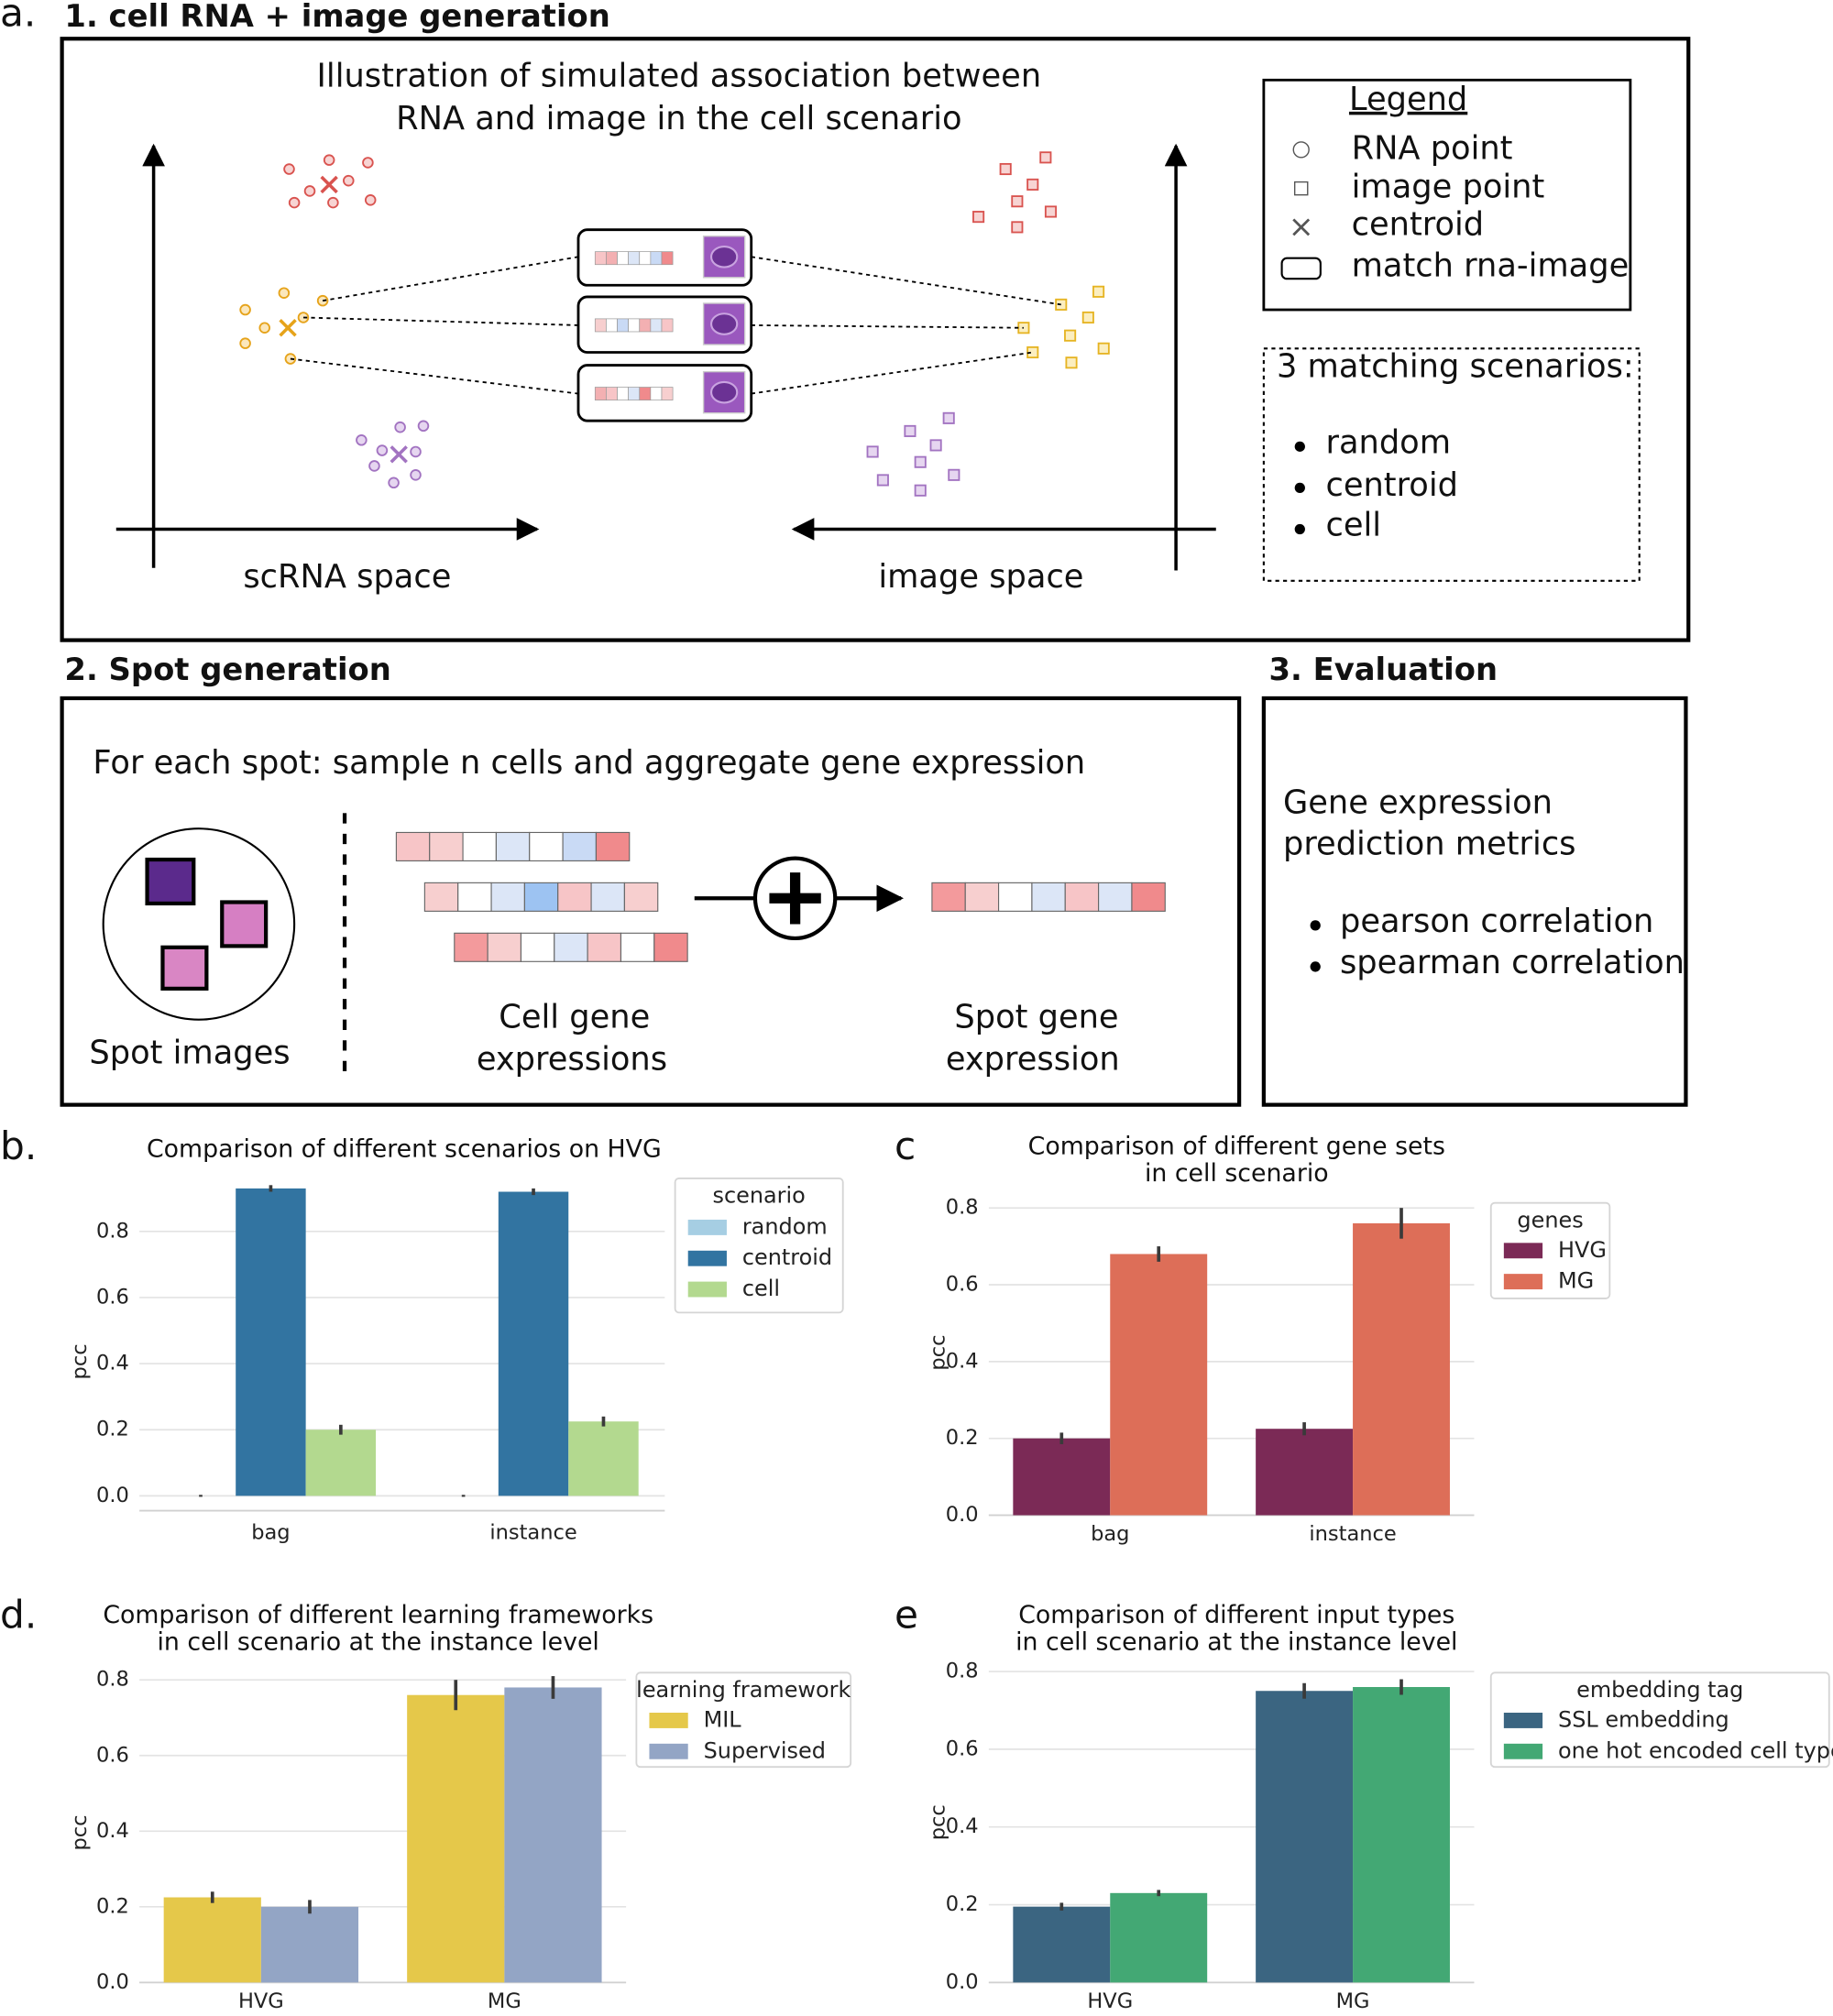 The height and width of the screenshot is (2016, 1833). Describe the element at coordinates (504, 2001) in the screenshot. I see `x-tick-label: MG` at that location.